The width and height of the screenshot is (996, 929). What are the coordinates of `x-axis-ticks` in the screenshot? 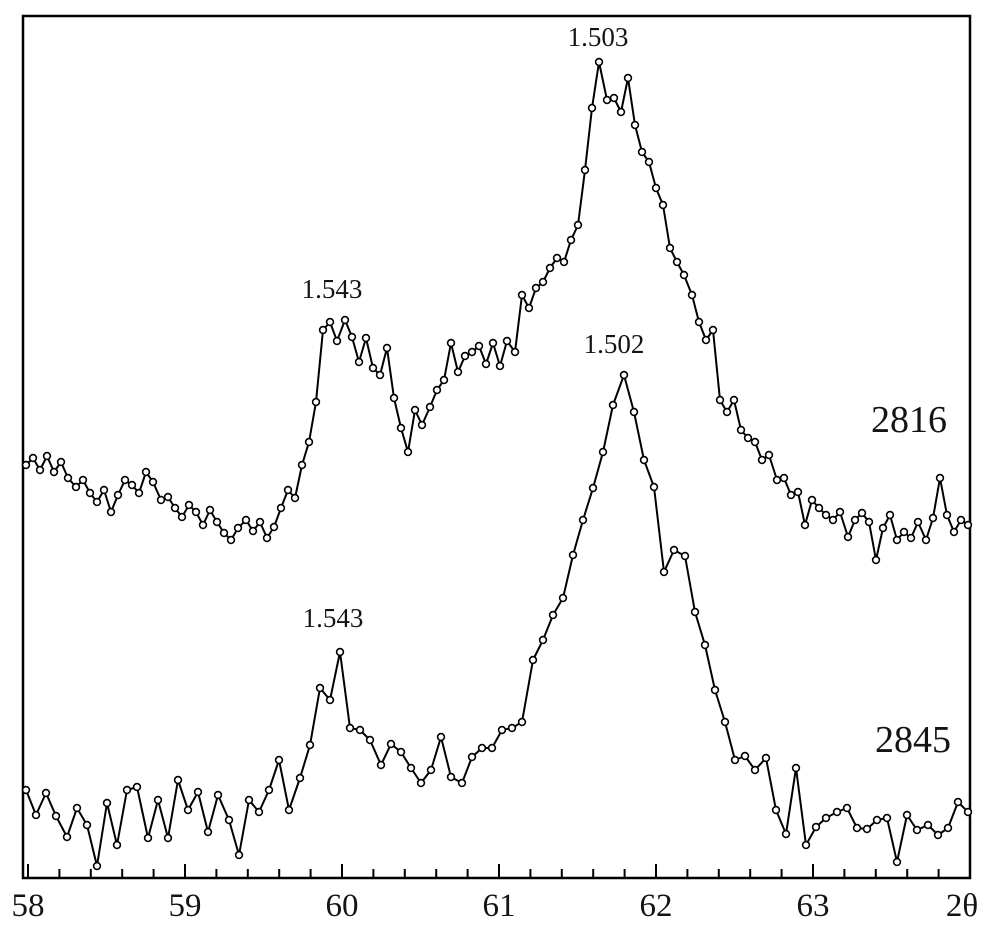 It's located at (483, 870).